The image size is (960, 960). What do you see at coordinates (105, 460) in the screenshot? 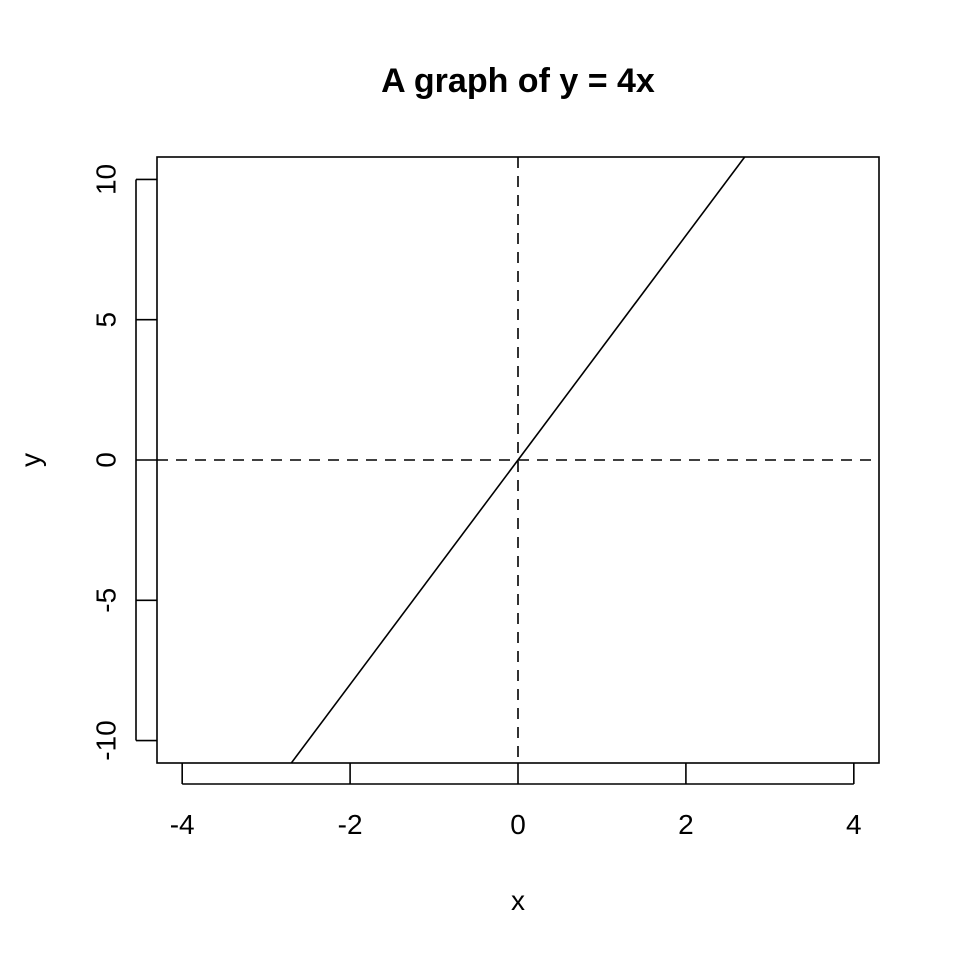
I see `y-tick-label: 0` at bounding box center [105, 460].